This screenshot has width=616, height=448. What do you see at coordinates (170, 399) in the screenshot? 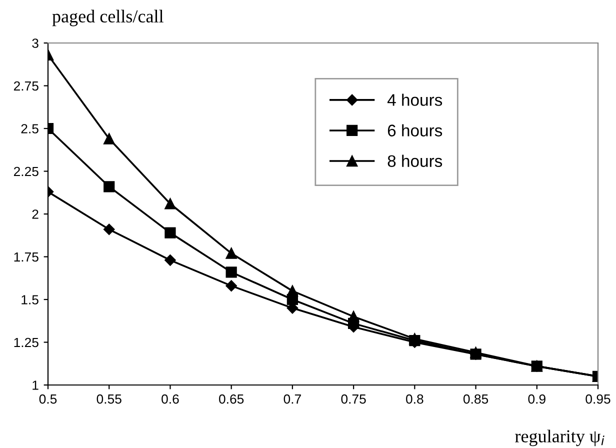
I see `x-tick-label: 0.6` at bounding box center [170, 399].